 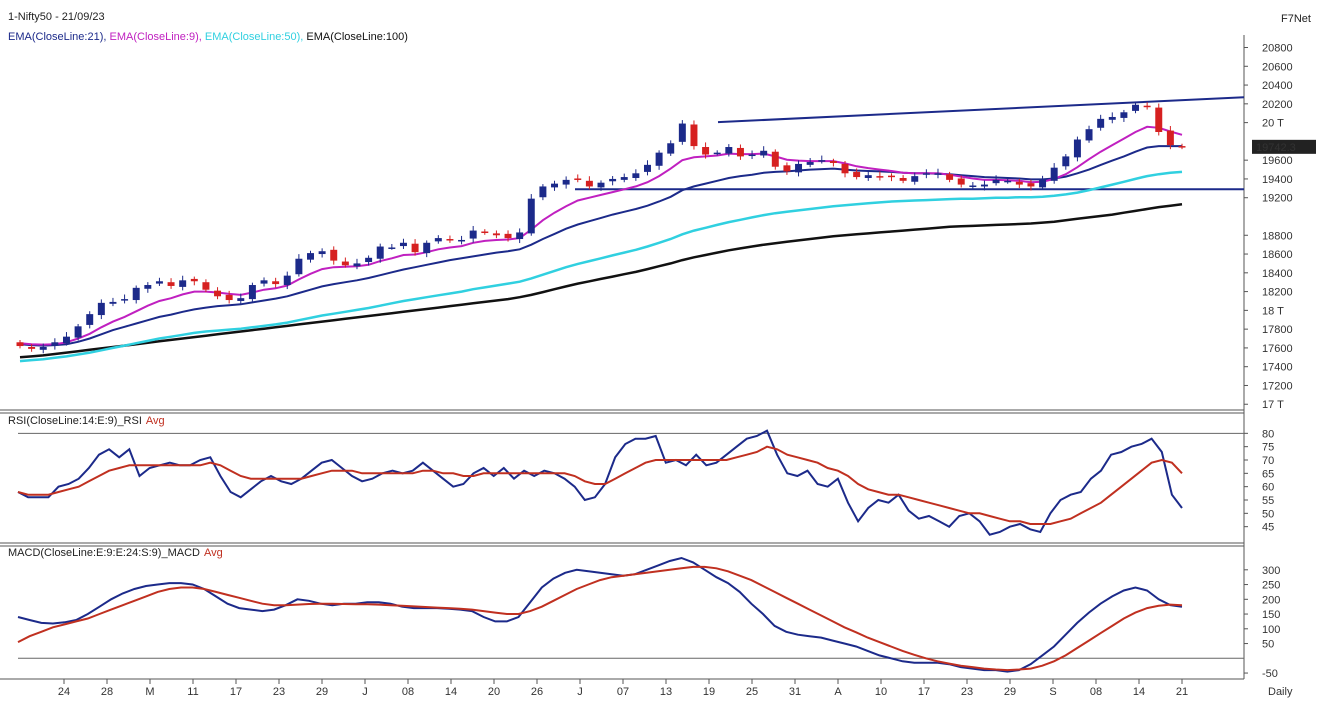 I want to click on chart-title: 1-Nifty50 - 21/09/23, so click(x=56, y=17).